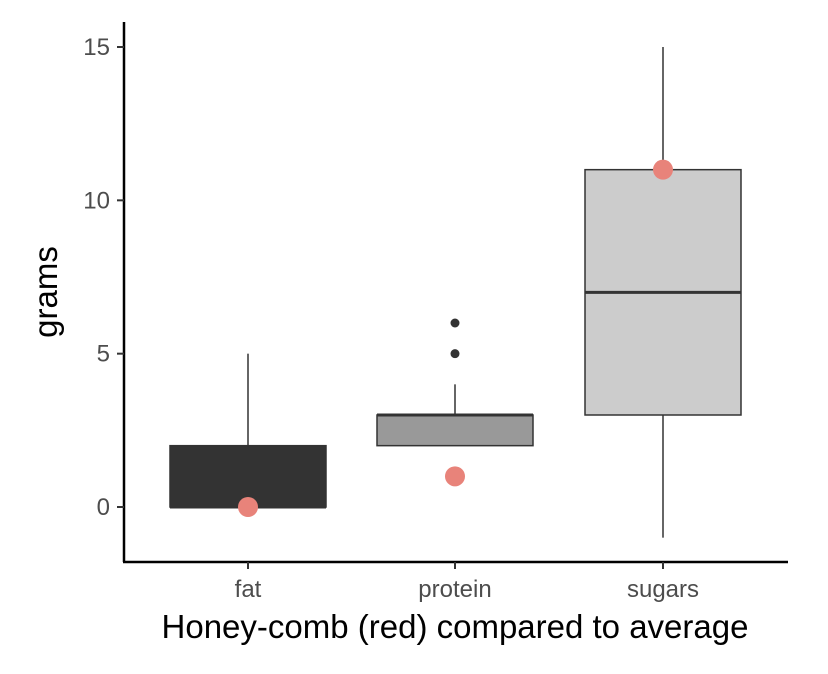 This screenshot has height=674, width=828. I want to click on box-protein, so click(455, 430).